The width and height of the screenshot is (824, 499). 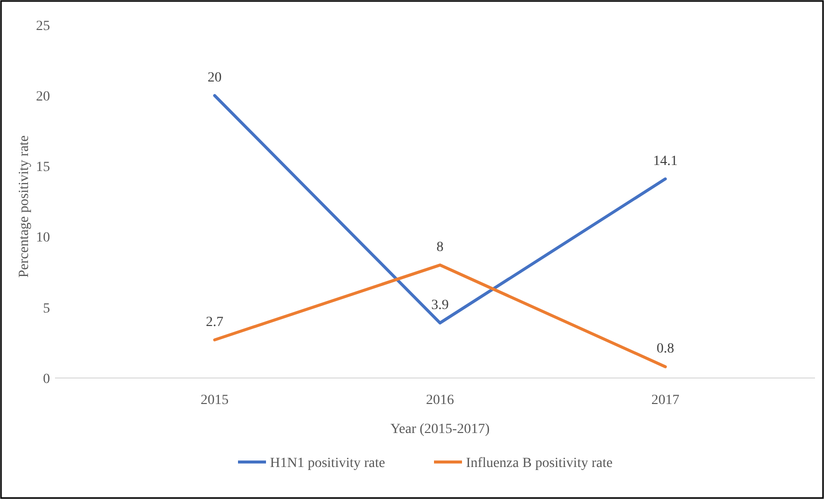 I want to click on y-tick-label: 5, so click(x=46, y=308).